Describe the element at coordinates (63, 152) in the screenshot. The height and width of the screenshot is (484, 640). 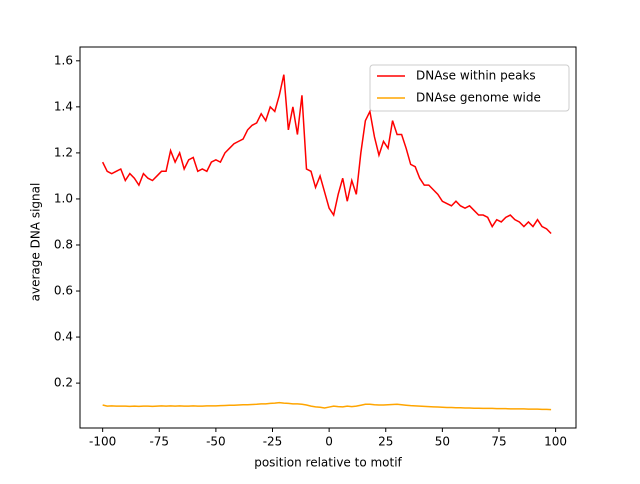
I see `y-tick-label: 1.2` at that location.